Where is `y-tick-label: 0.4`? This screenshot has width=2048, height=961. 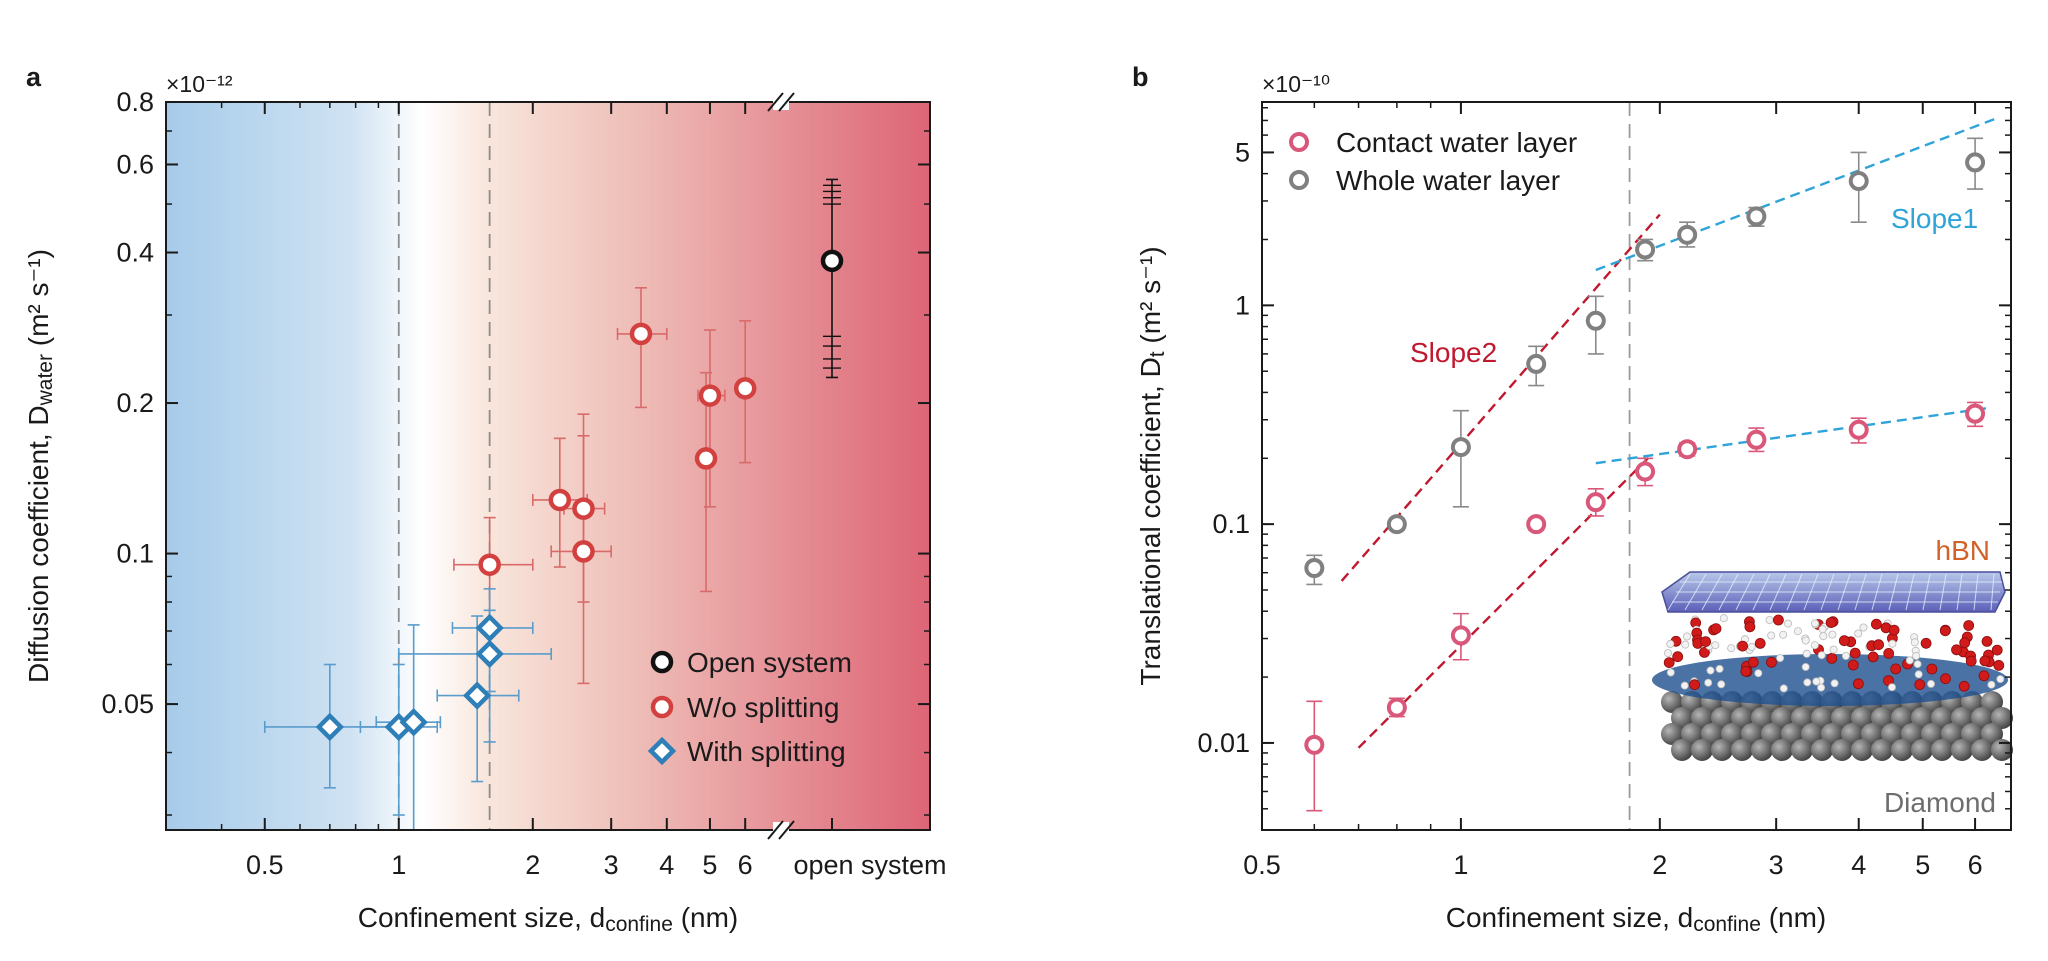
y-tick-label: 0.4 is located at coordinates (135, 253).